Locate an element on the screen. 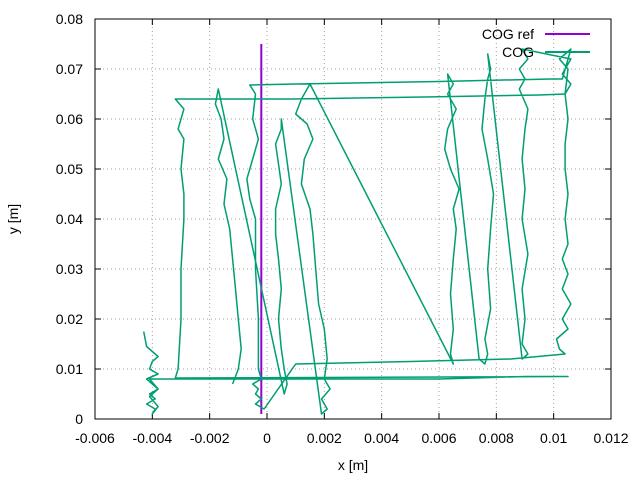 The image size is (640, 480). x-tick-label: 0.008 is located at coordinates (496, 438).